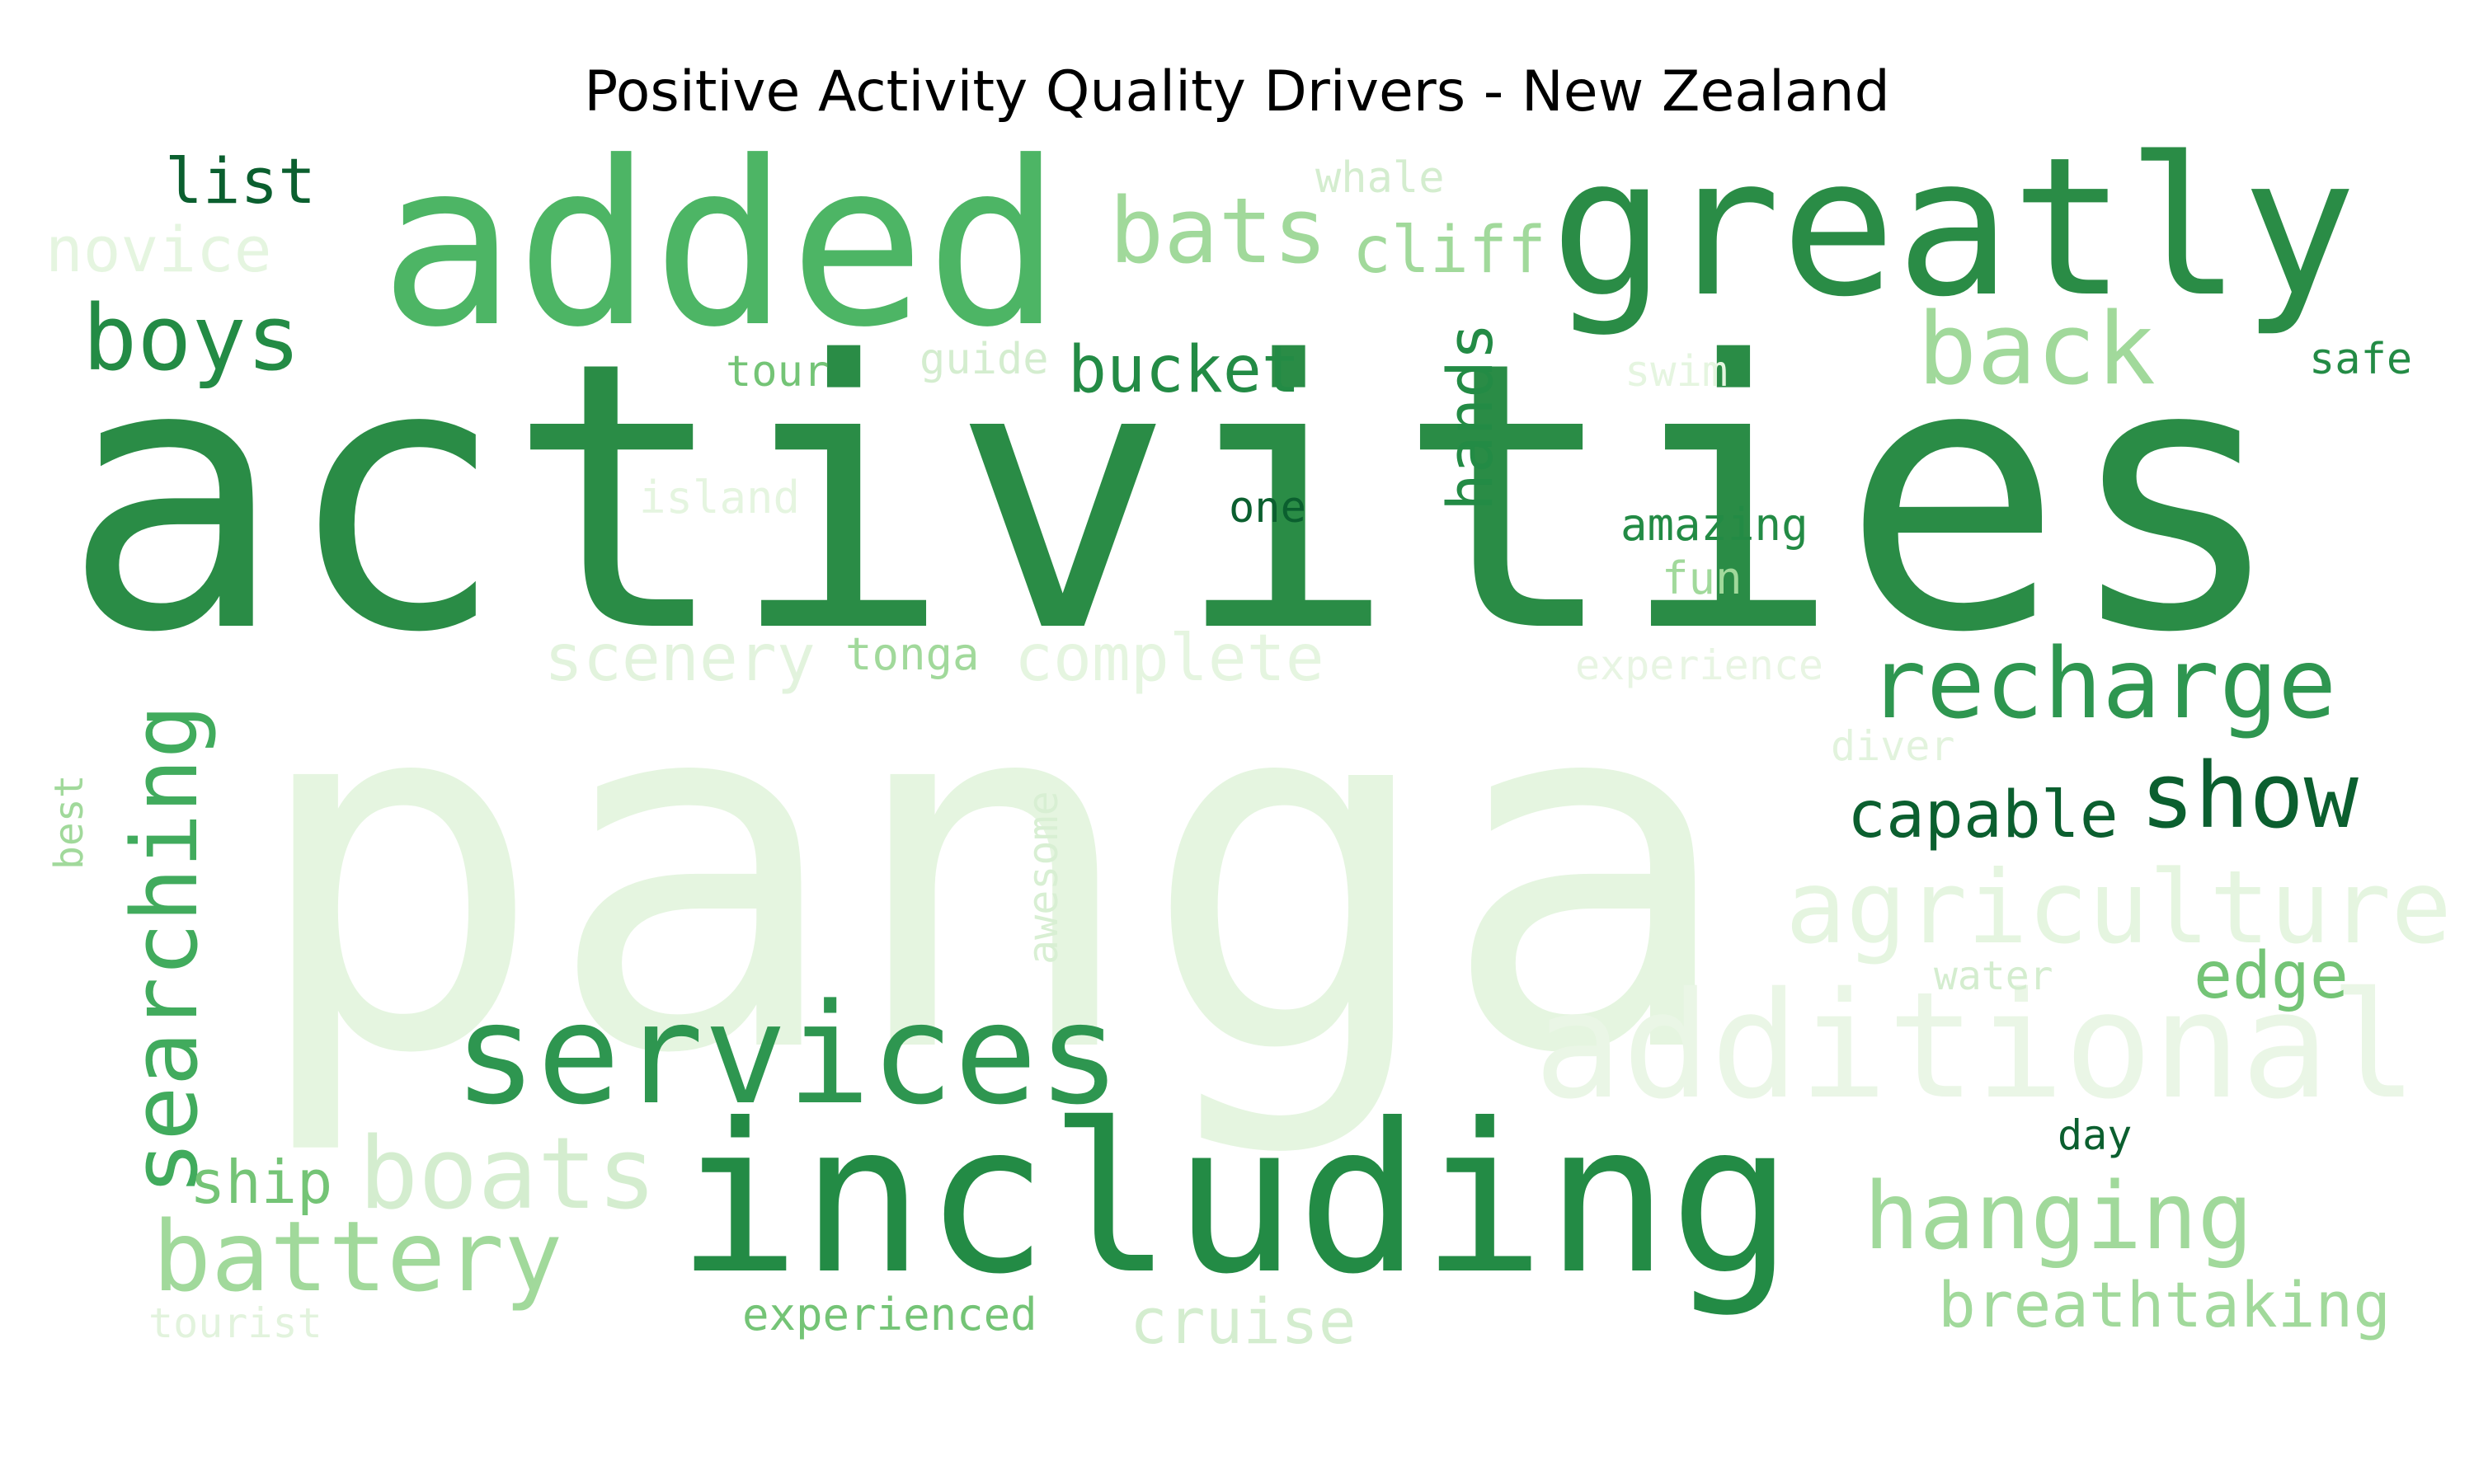 This screenshot has width=2474, height=1484. What do you see at coordinates (235, 1323) in the screenshot?
I see `word-tourist: tourist` at bounding box center [235, 1323].